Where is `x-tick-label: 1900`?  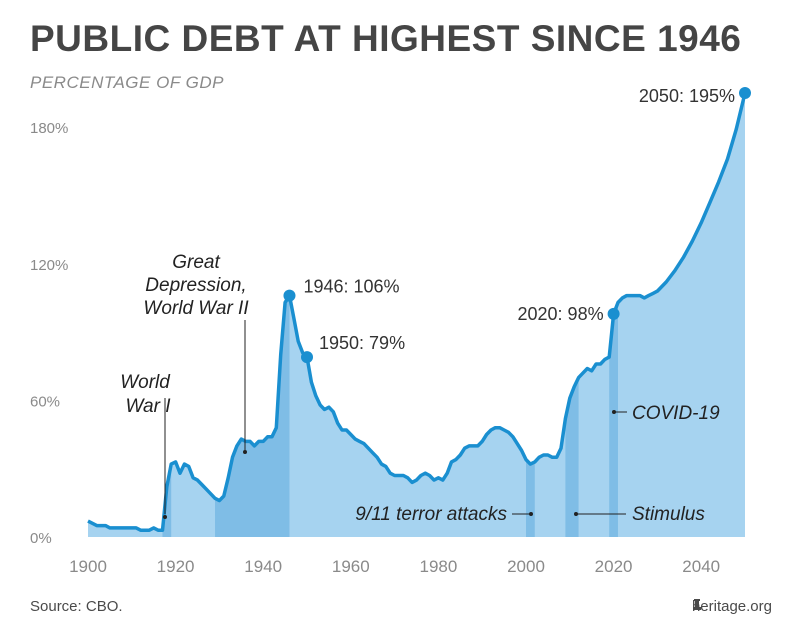
x-tick-label: 1900 is located at coordinates (88, 566).